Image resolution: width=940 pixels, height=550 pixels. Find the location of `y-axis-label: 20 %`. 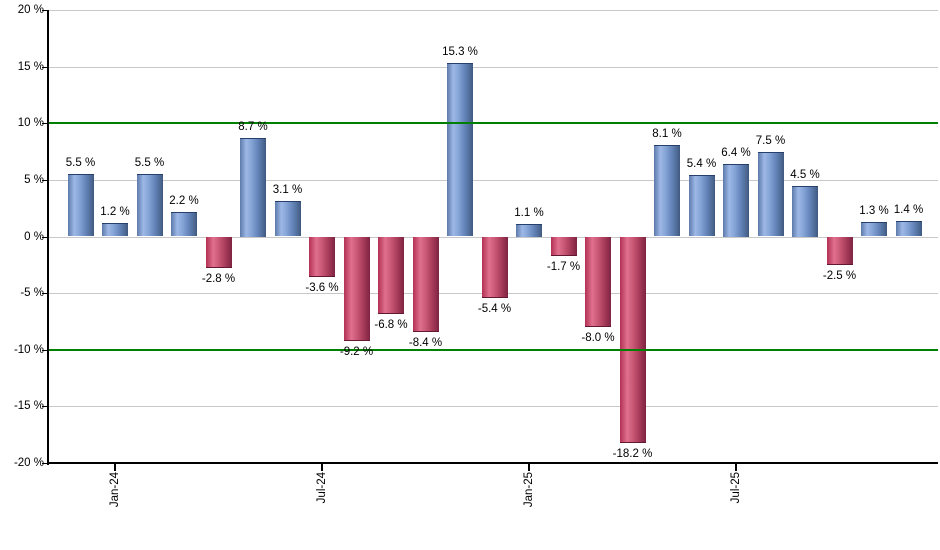

y-axis-label: 20 % is located at coordinates (30, 10).